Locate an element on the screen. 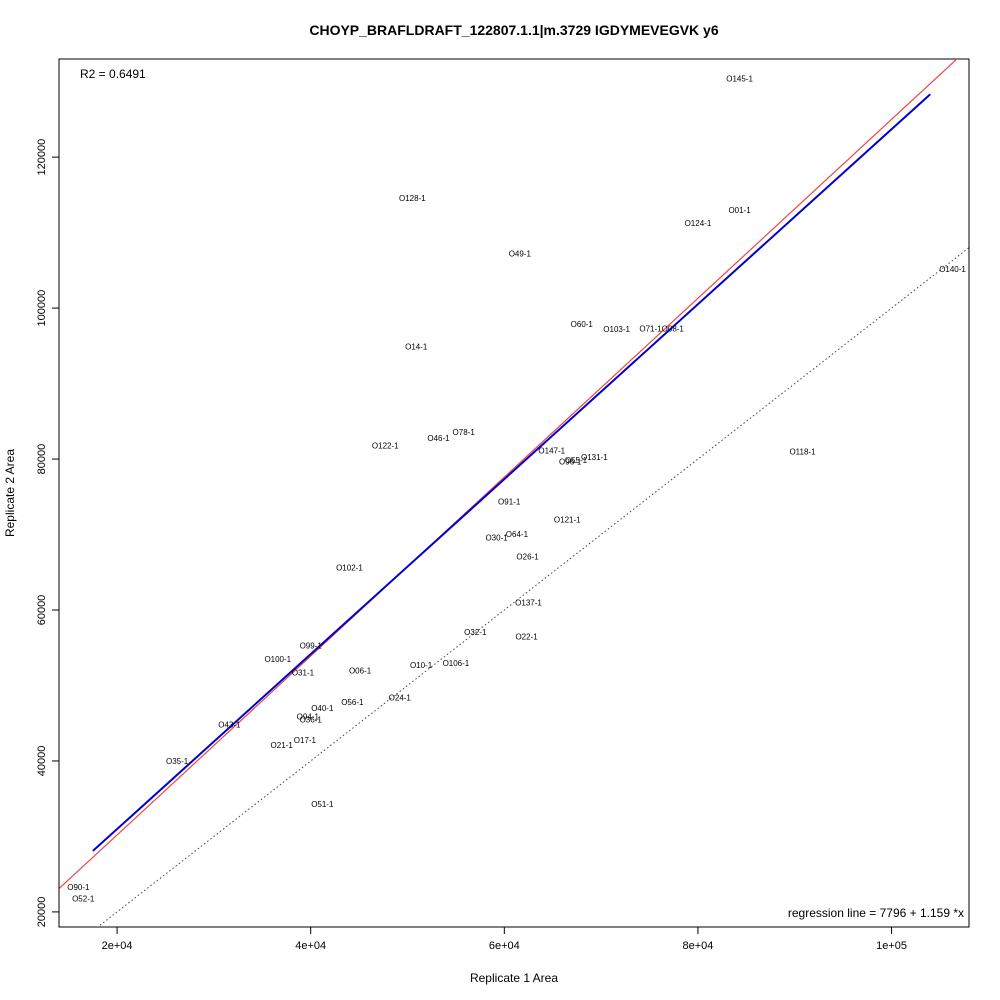 The image size is (1000, 1000). y-tick-label: 80000 is located at coordinates (42, 459).